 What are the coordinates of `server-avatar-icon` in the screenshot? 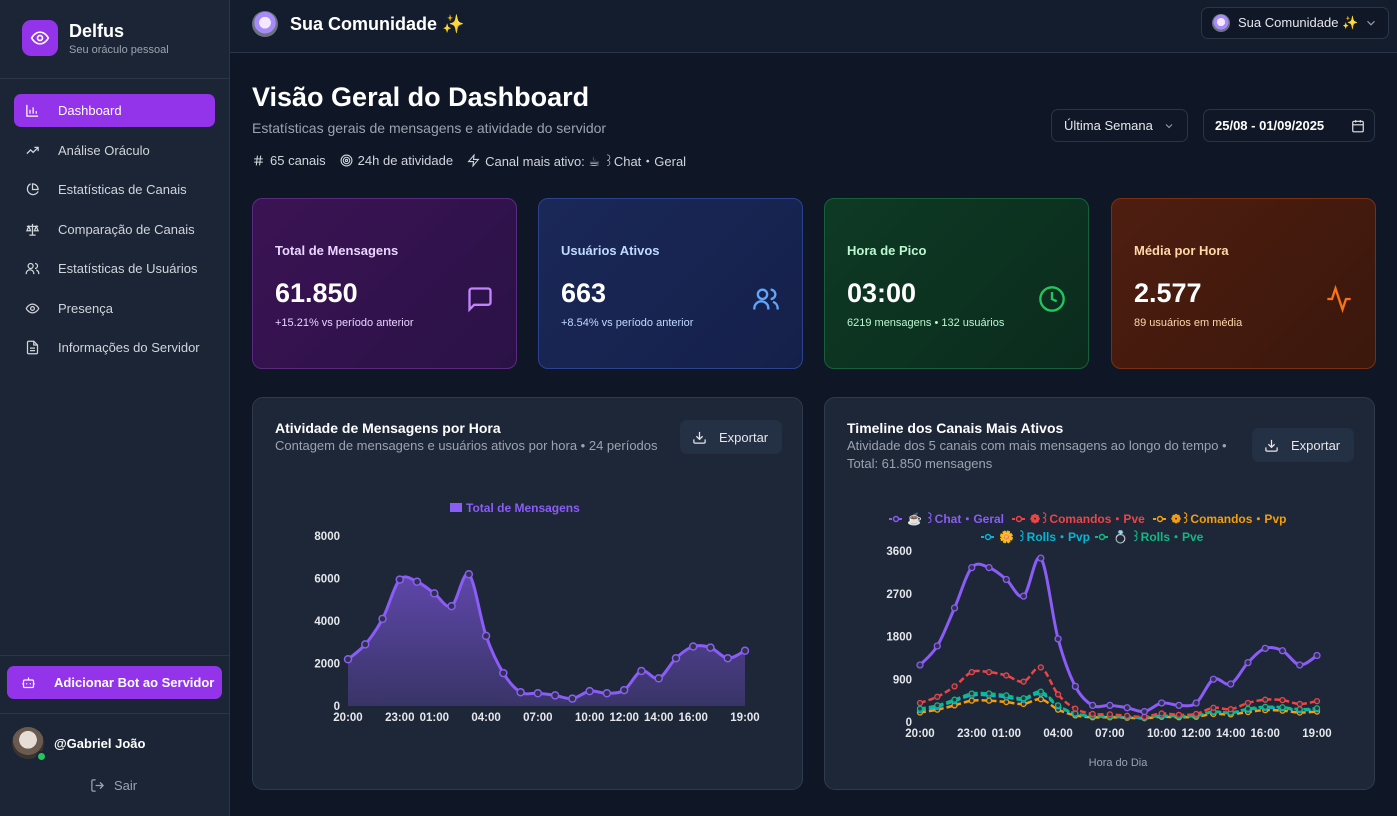 It's located at (265, 24).